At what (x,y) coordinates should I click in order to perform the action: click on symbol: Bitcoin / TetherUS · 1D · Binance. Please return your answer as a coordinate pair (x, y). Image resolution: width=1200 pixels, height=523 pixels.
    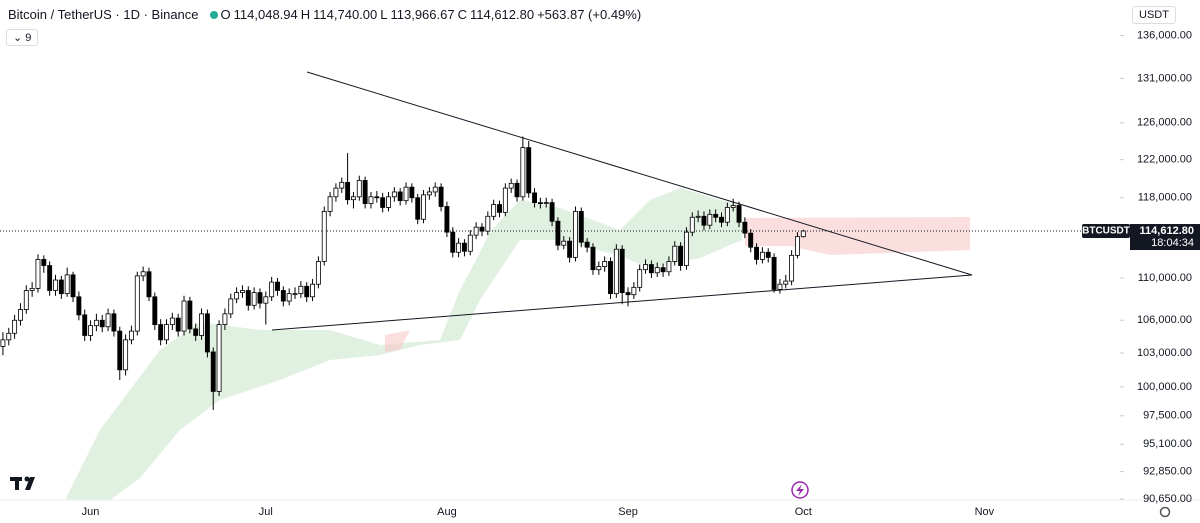
    Looking at the image, I should click on (103, 14).